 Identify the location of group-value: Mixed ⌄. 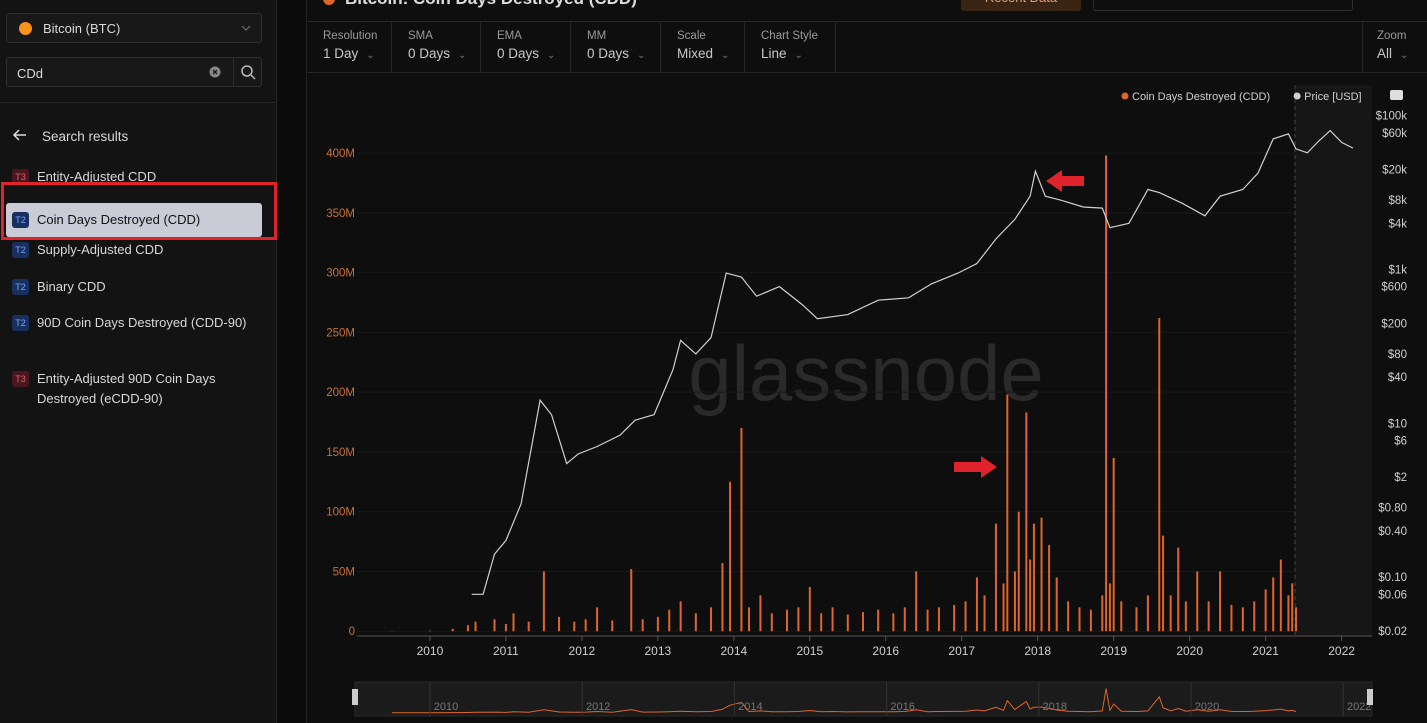
(710, 53).